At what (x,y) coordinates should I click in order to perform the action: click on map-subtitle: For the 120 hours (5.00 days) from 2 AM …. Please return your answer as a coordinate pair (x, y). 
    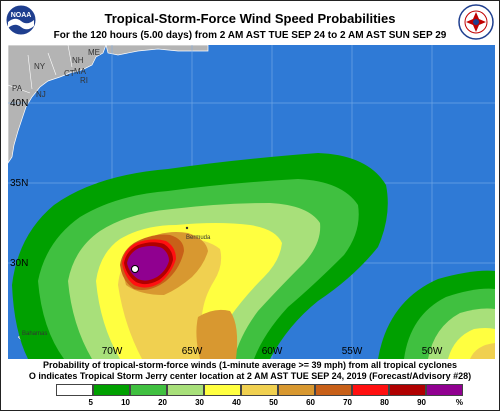
    Looking at the image, I should click on (250, 35).